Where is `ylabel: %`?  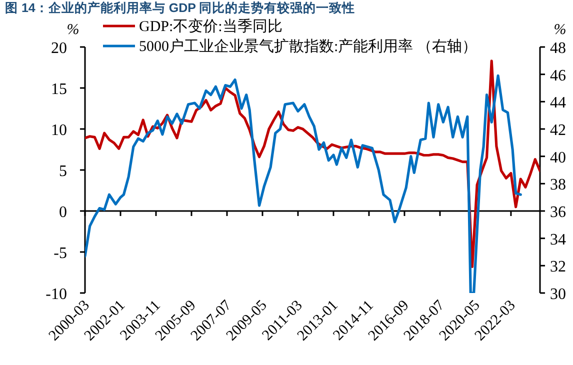
ylabel: % is located at coordinates (73, 30).